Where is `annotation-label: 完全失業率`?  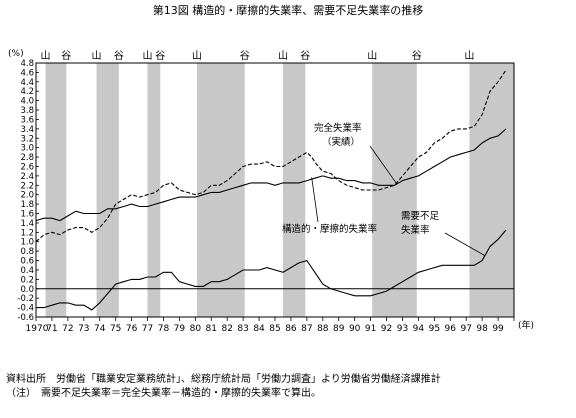 annotation-label: 完全失業率 is located at coordinates (338, 128).